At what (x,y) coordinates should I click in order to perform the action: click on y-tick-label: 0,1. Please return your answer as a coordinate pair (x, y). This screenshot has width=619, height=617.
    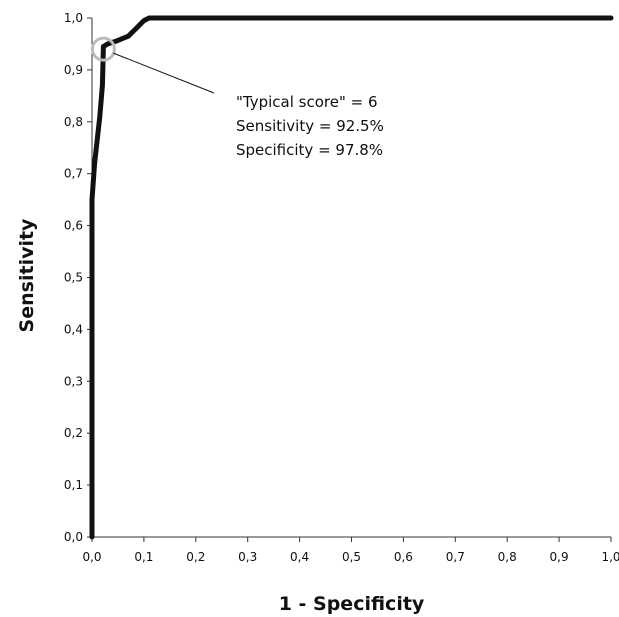
    Looking at the image, I should click on (73, 485).